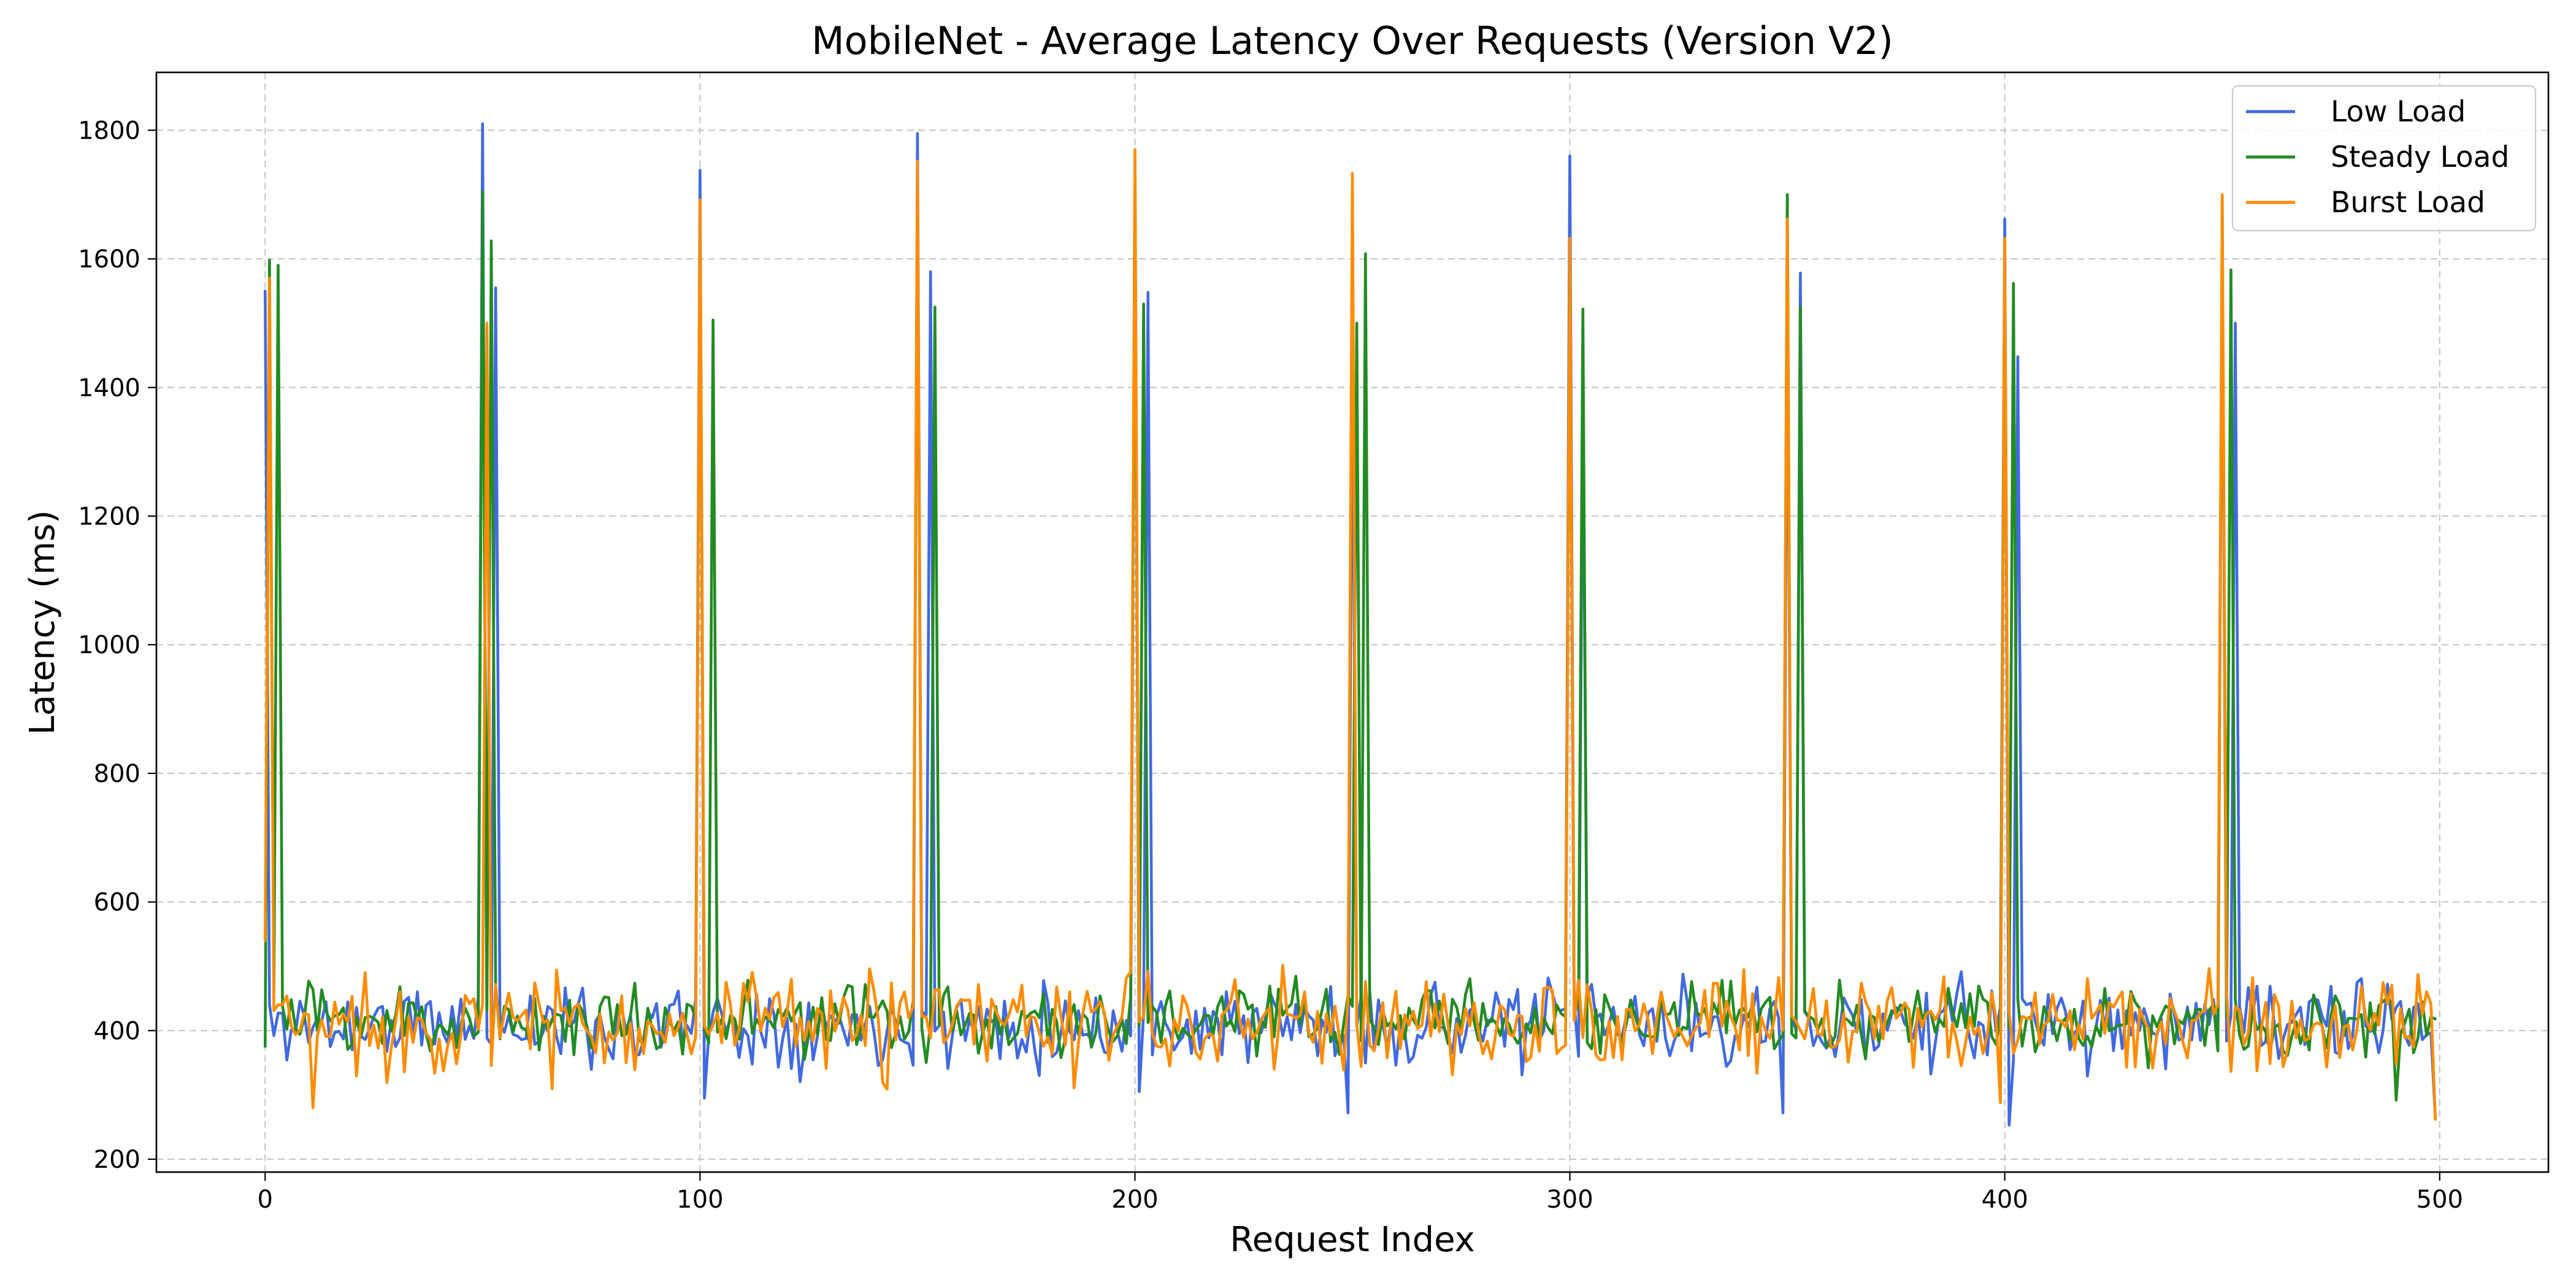 The width and height of the screenshot is (2576, 1288). Describe the element at coordinates (43, 622) in the screenshot. I see `y-axis-title: Latency (ms)` at that location.